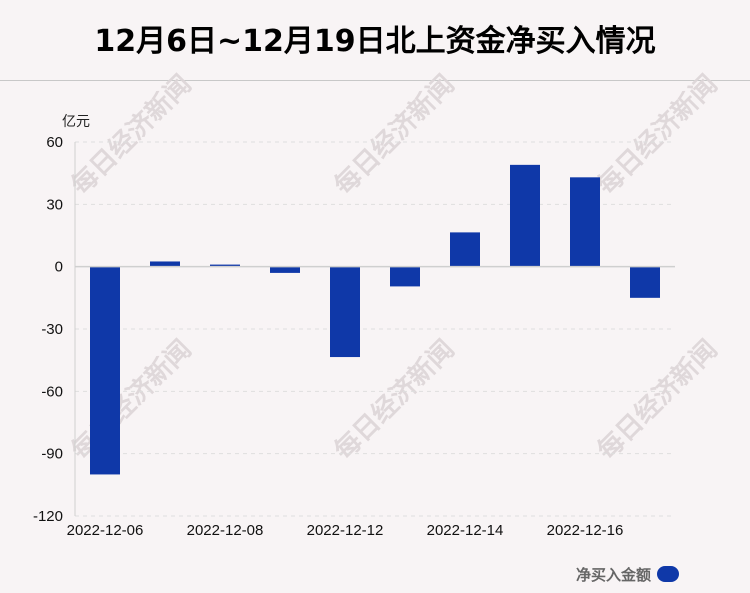 Image resolution: width=750 pixels, height=593 pixels. What do you see at coordinates (54, 142) in the screenshot?
I see `y-tick-label: 60` at bounding box center [54, 142].